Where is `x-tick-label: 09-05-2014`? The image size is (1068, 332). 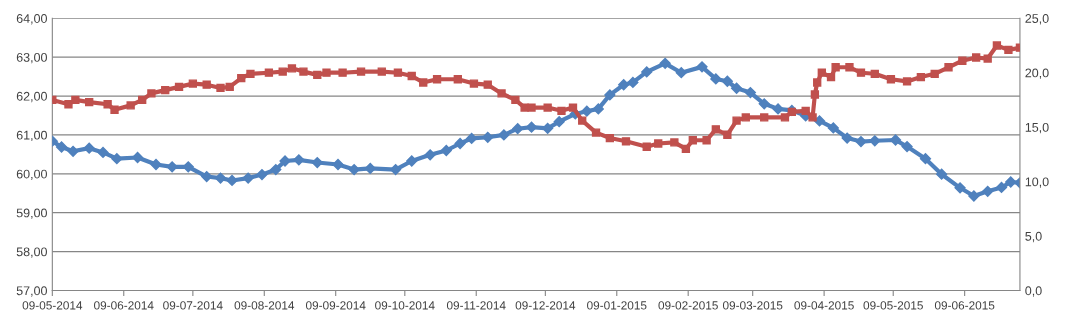
x-tick-label: 09-05-2014 is located at coordinates (52, 305).